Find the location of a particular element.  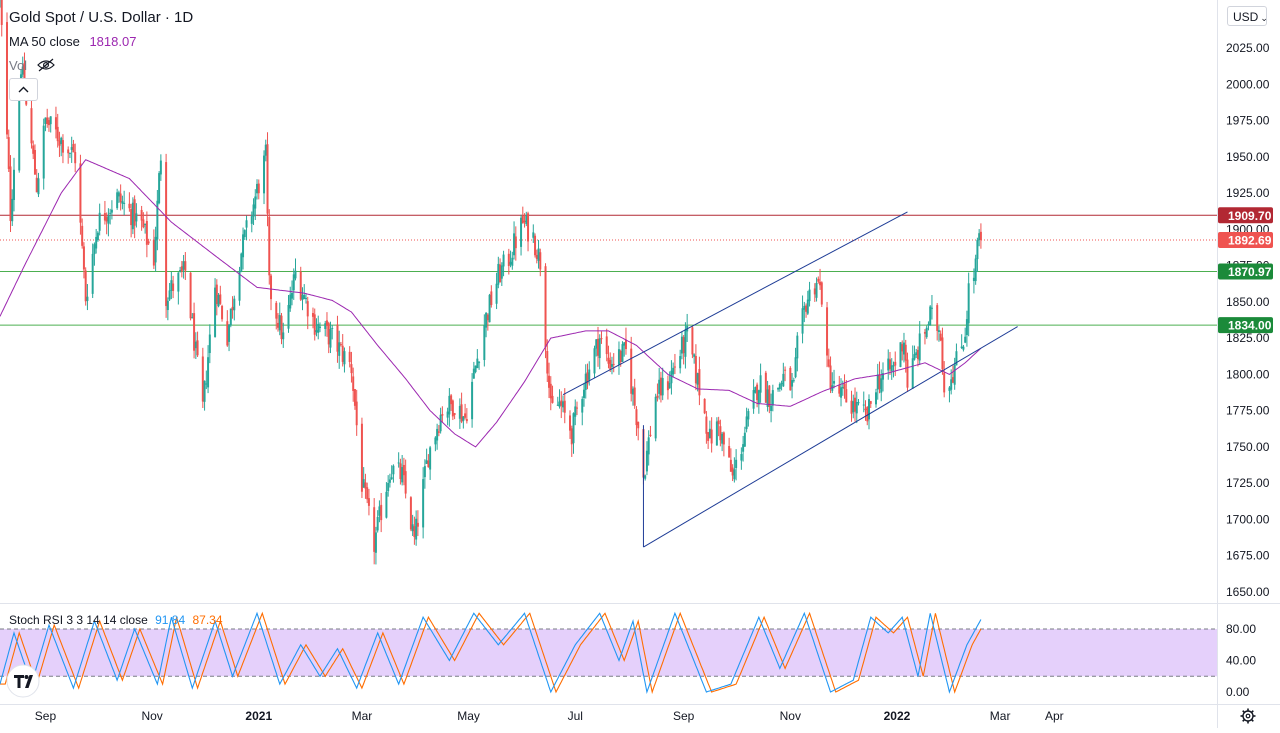

time-axis: Sep Nov 2021 Mar May Jul Sep Nov 2022 Mar Apr is located at coordinates (549, 716).